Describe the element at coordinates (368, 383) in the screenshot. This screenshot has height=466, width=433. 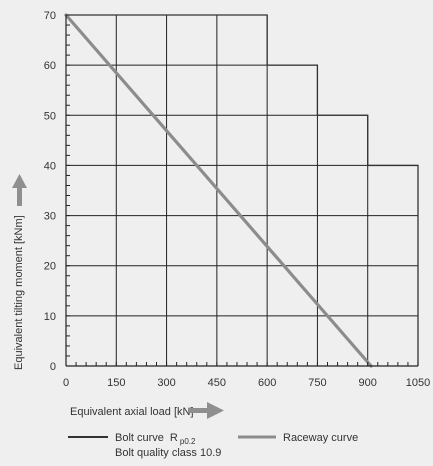
I see `x-tick-label: 900` at that location.